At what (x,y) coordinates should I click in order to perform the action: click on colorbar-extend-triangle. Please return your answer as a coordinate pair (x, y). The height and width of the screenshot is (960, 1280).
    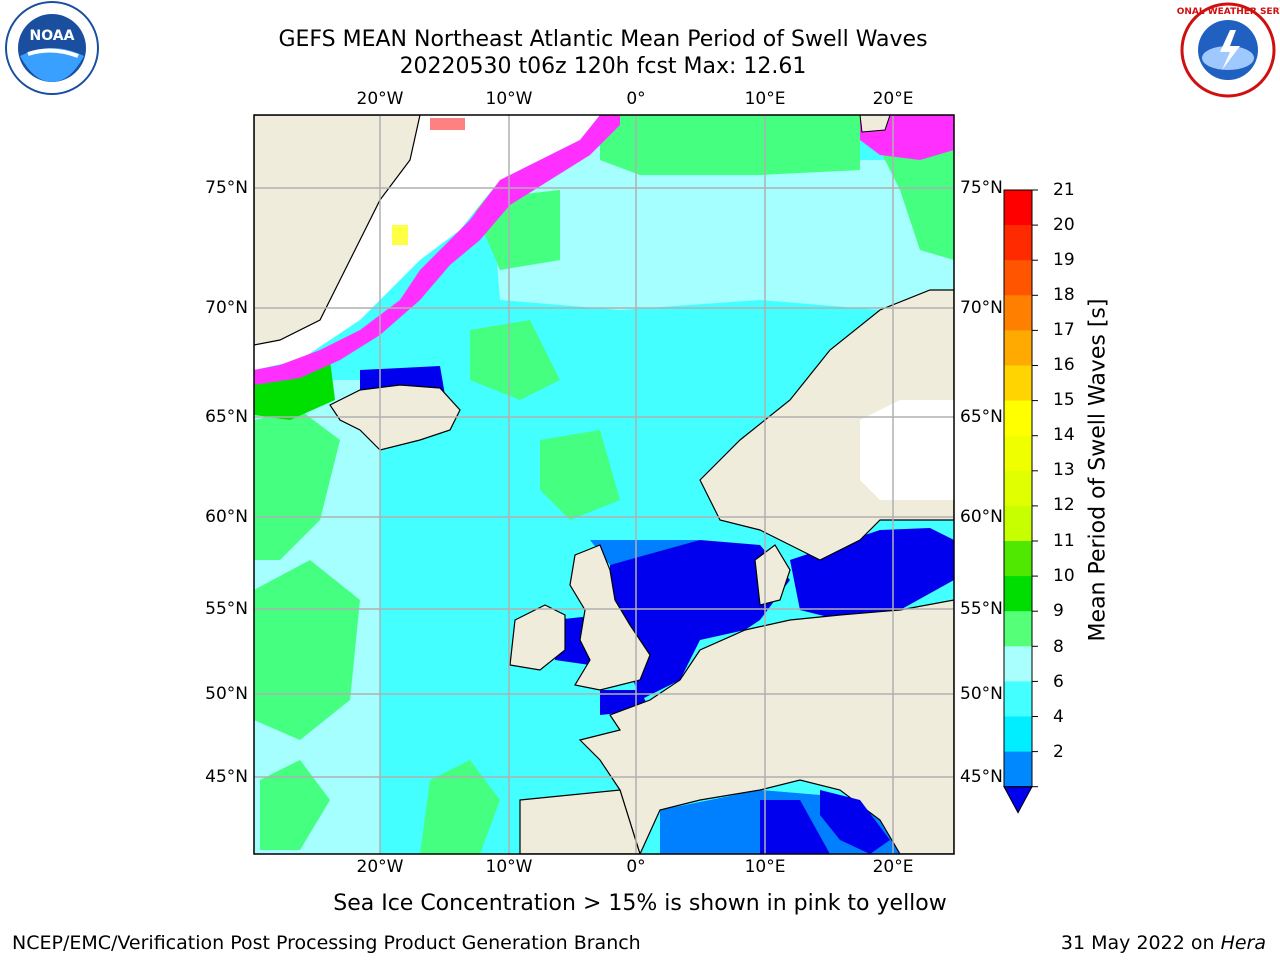
    Looking at the image, I should click on (1018, 800).